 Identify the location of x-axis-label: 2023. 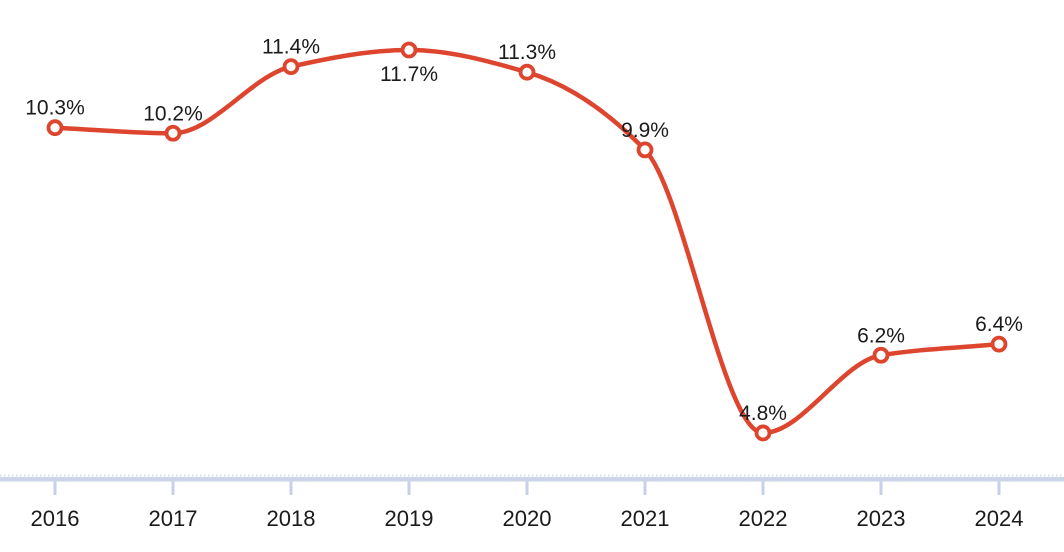
(881, 518).